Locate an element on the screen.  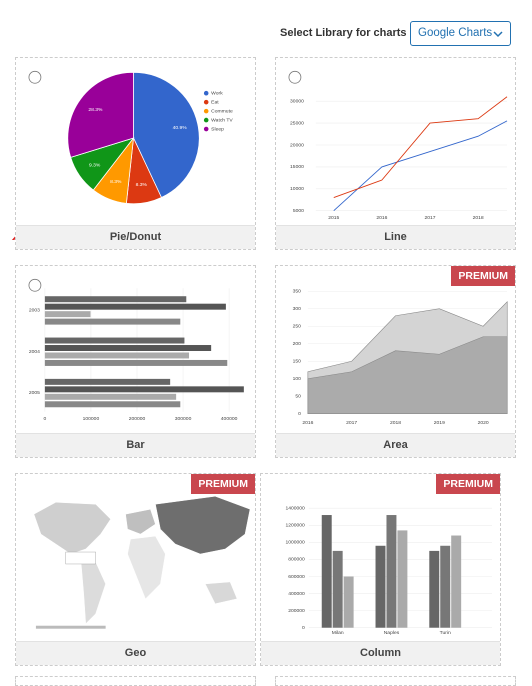
y-tick-label: 2005 is located at coordinates (34, 393).